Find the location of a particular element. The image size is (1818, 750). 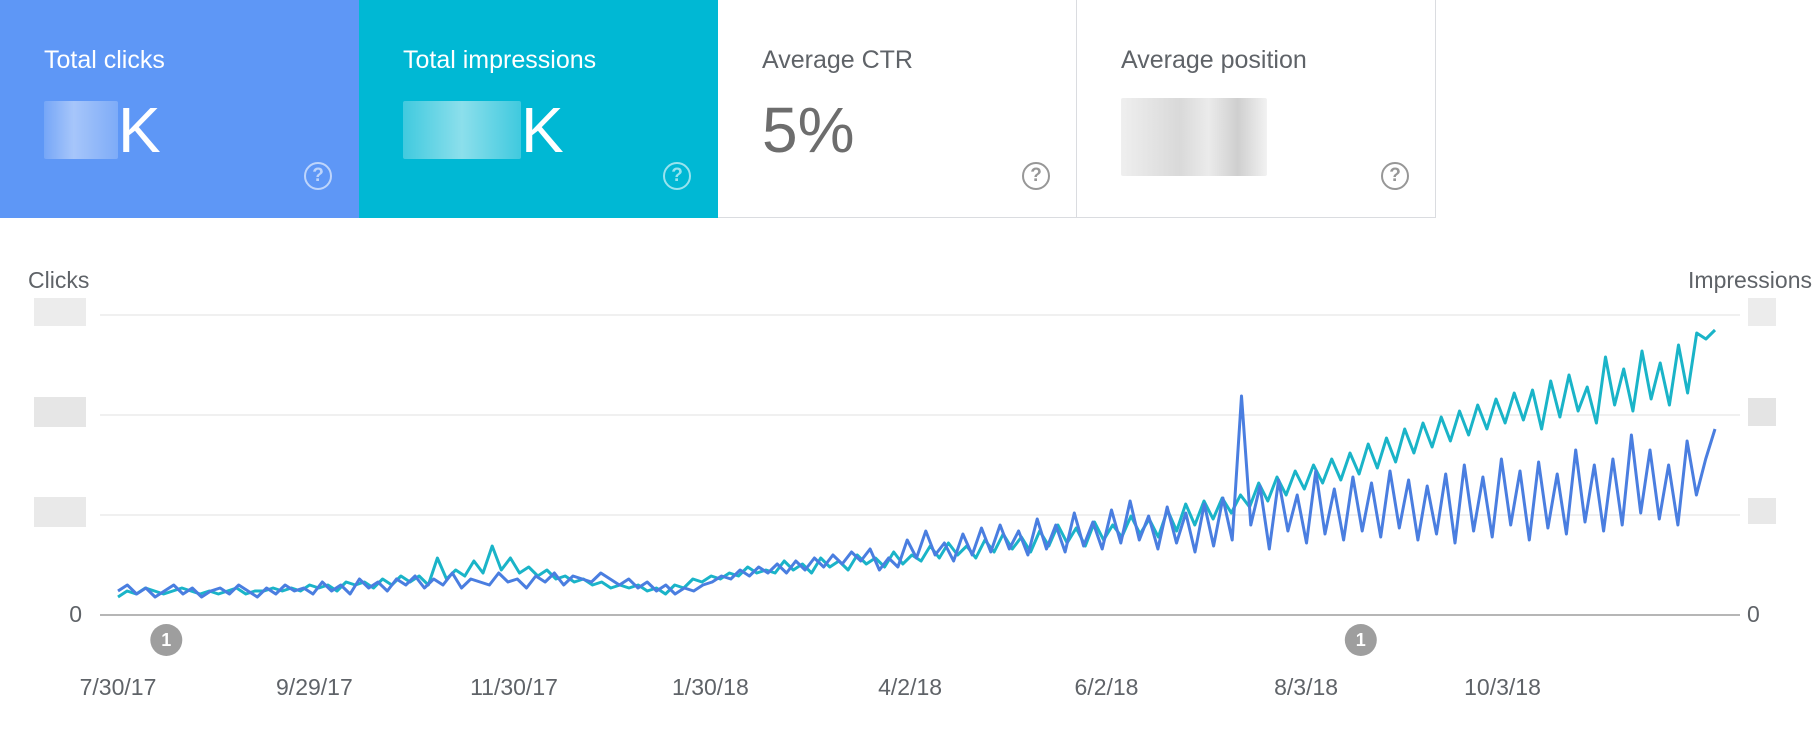

average-position-label: Average position is located at coordinates (1214, 60).